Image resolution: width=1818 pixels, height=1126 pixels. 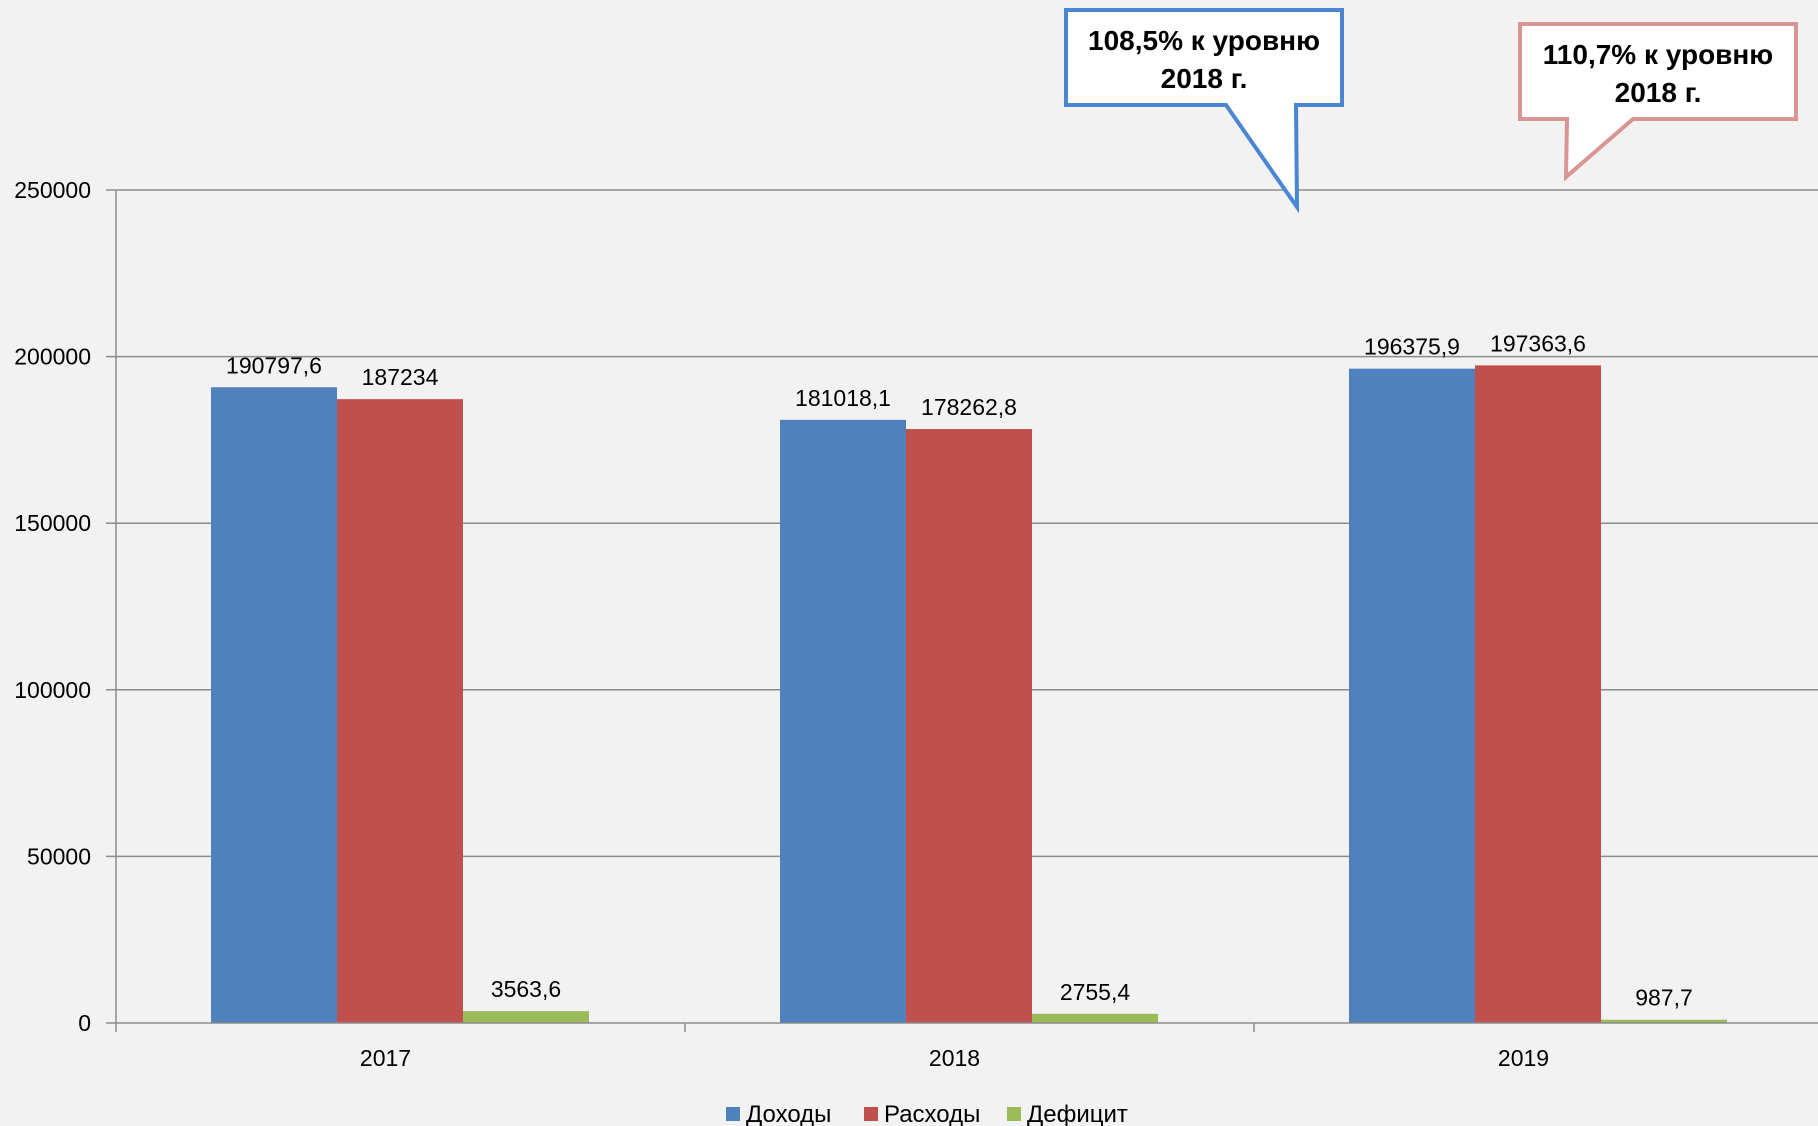 What do you see at coordinates (52, 523) in the screenshot?
I see `y-tick-label-150000: 150000` at bounding box center [52, 523].